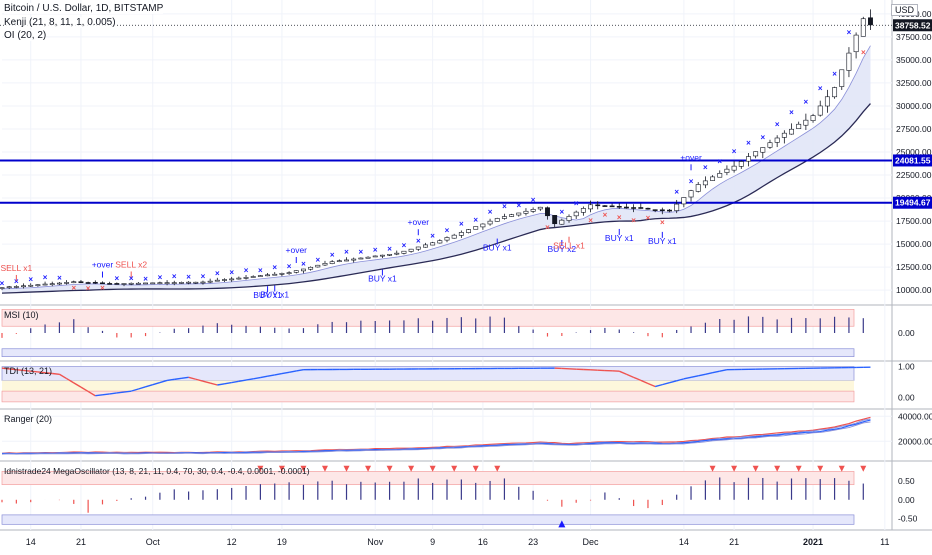 The width and height of the screenshot is (932, 555). What do you see at coordinates (21, 315) in the screenshot?
I see `msi-pane-label: MSI (10)` at bounding box center [21, 315].